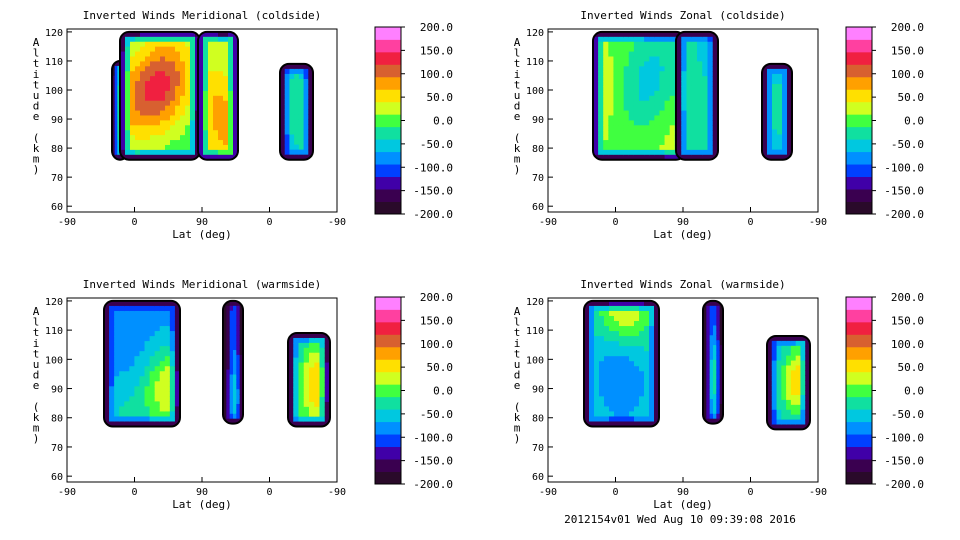  Describe the element at coordinates (538, 120) in the screenshot. I see `y-tick-label: 90` at that location.